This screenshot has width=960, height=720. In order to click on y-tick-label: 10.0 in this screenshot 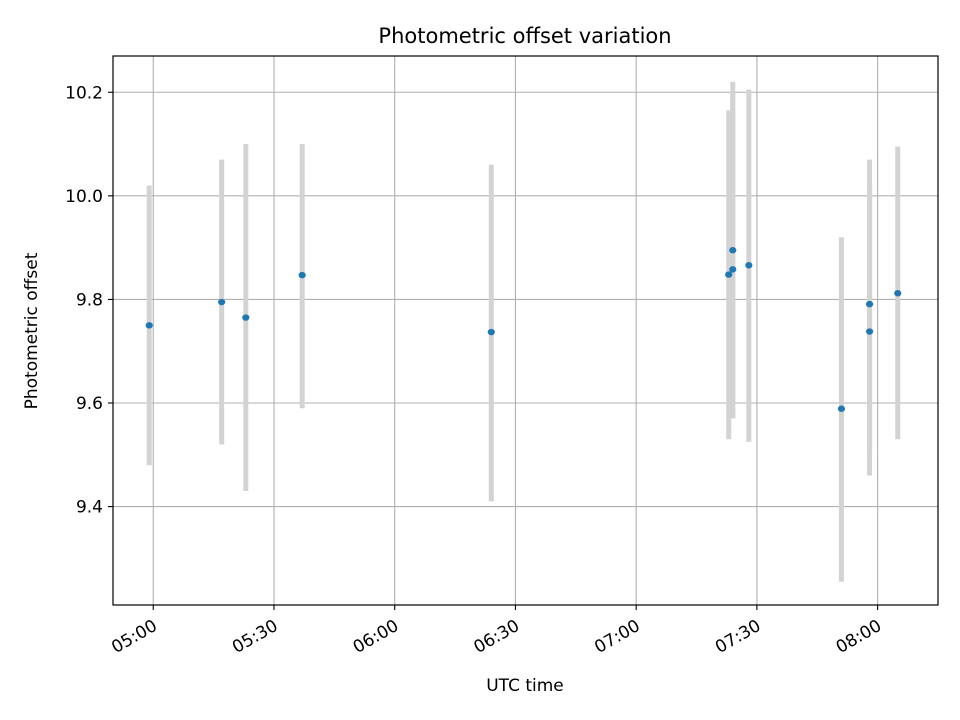, I will do `click(84, 197)`.